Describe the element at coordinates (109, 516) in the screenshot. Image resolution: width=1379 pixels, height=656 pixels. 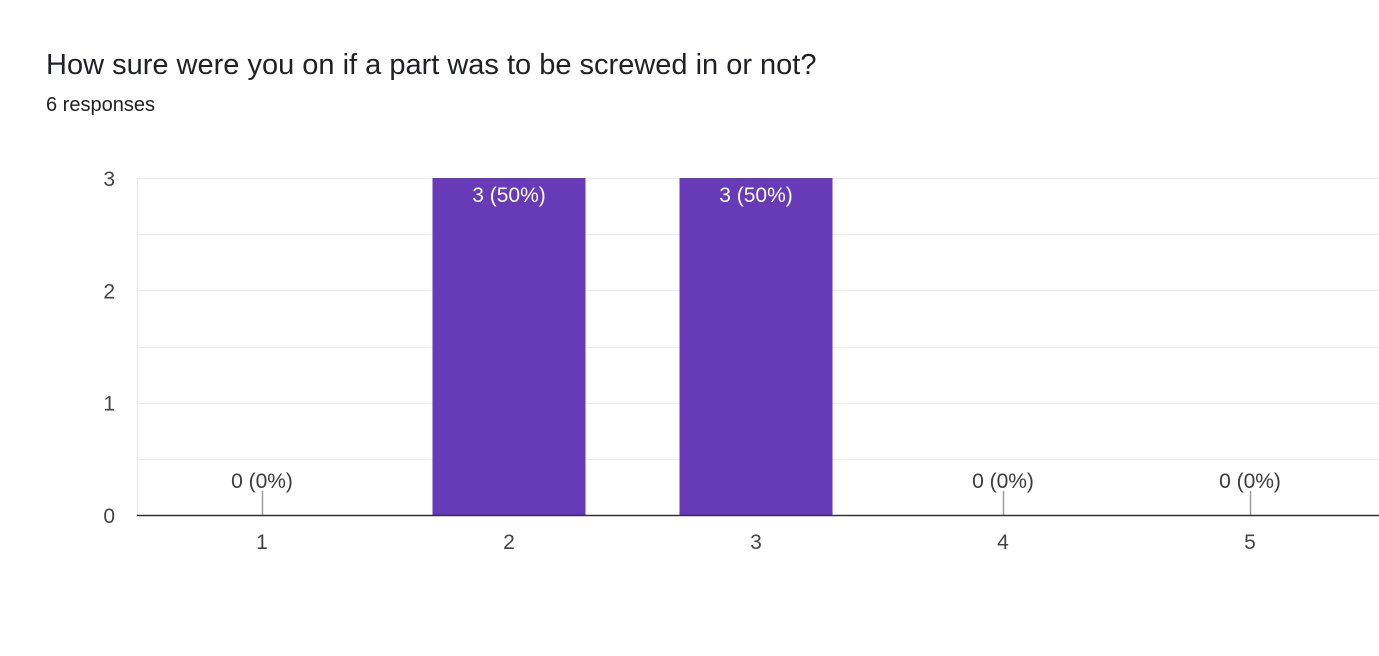
I see `y-tick-label: 0` at that location.